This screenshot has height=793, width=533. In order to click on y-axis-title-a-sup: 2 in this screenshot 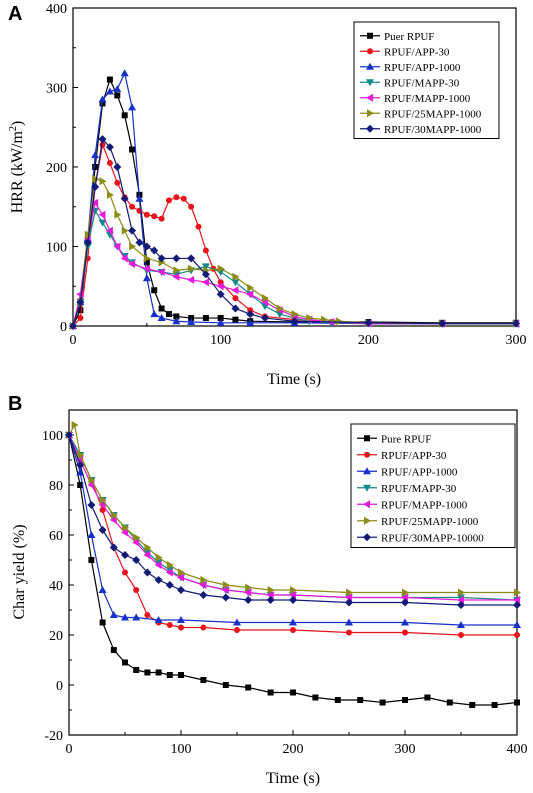, I will do `click(13, 128)`.